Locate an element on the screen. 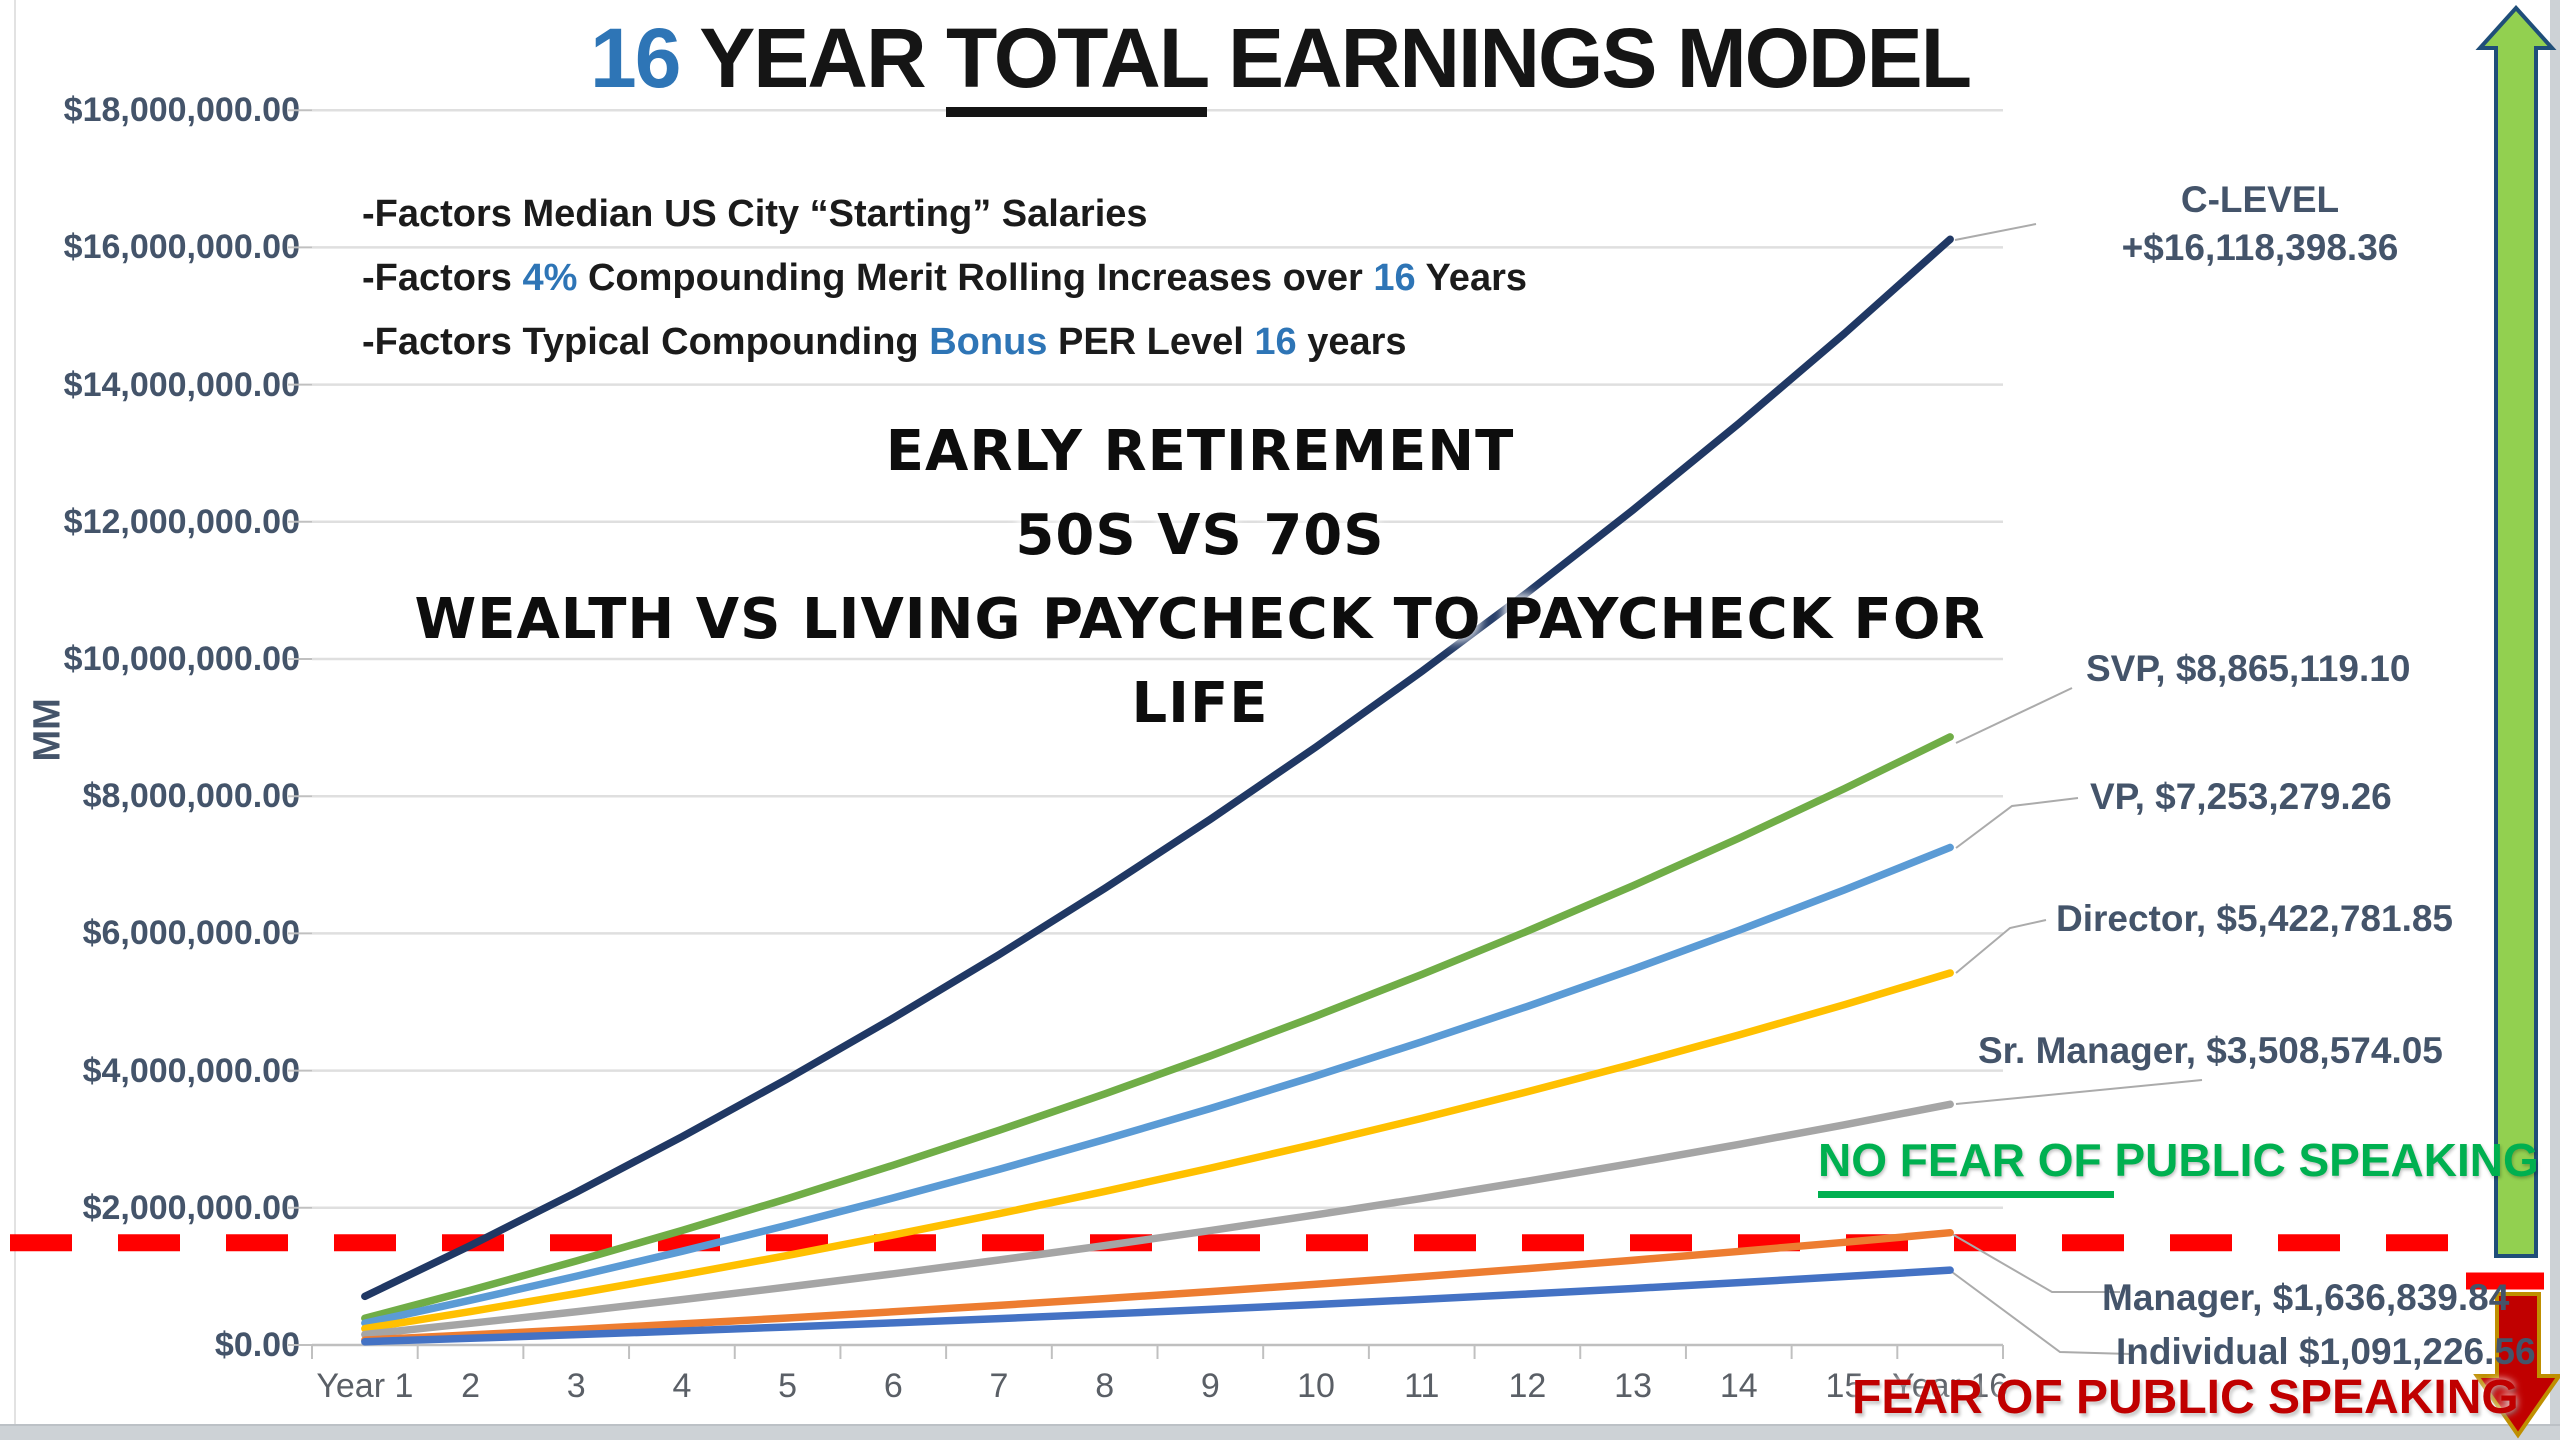 This screenshot has height=1440, width=2560. x-label-4: 4 is located at coordinates (682, 1386).